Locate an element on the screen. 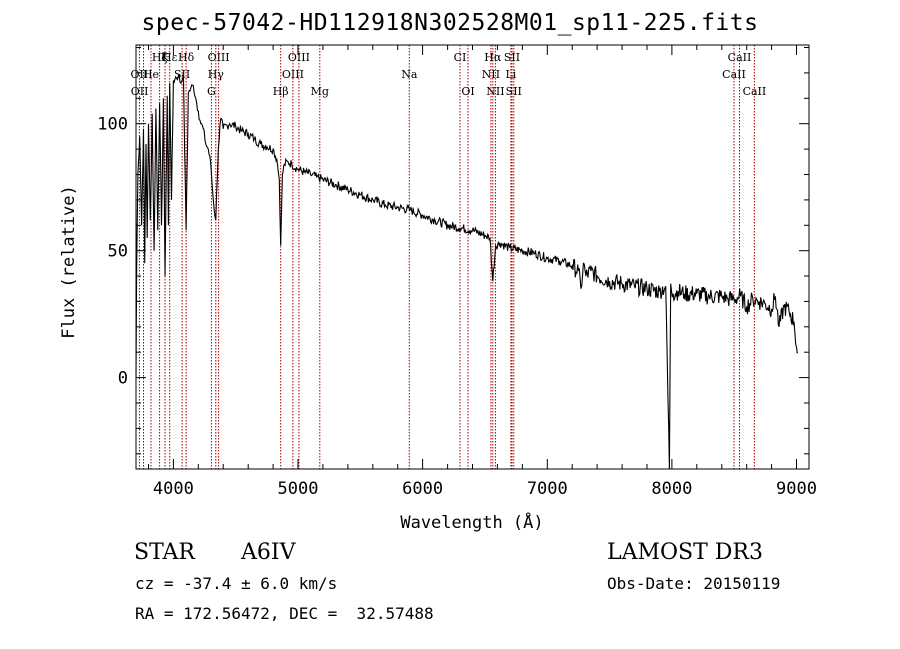  x-tick-label: 6000 is located at coordinates (422, 489).